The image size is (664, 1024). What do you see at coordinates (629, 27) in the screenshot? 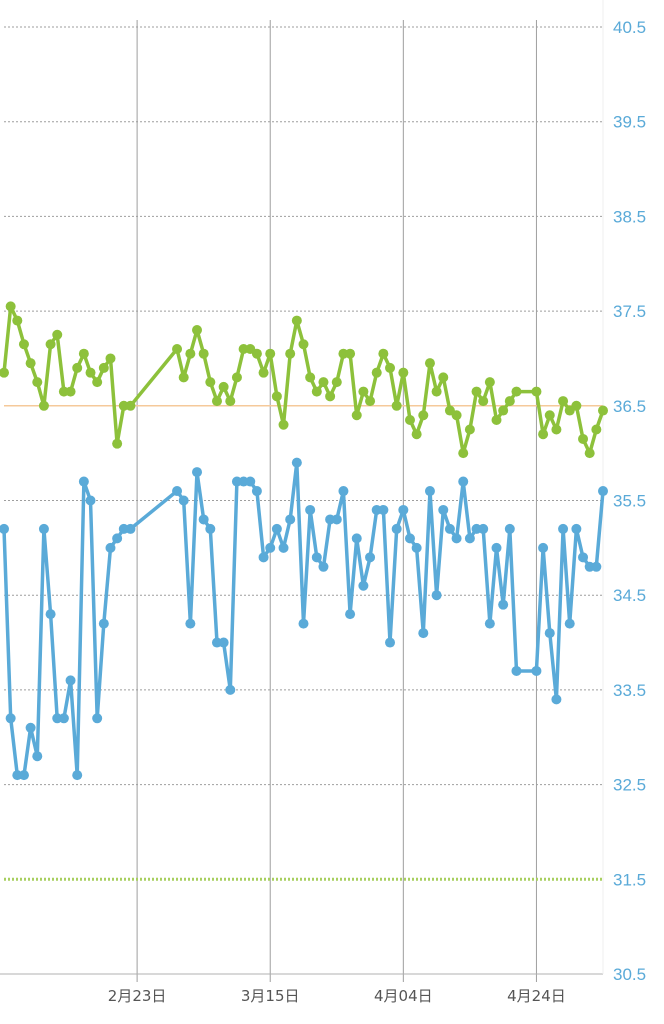
I see `y-tick-label: 40.5` at bounding box center [629, 27].